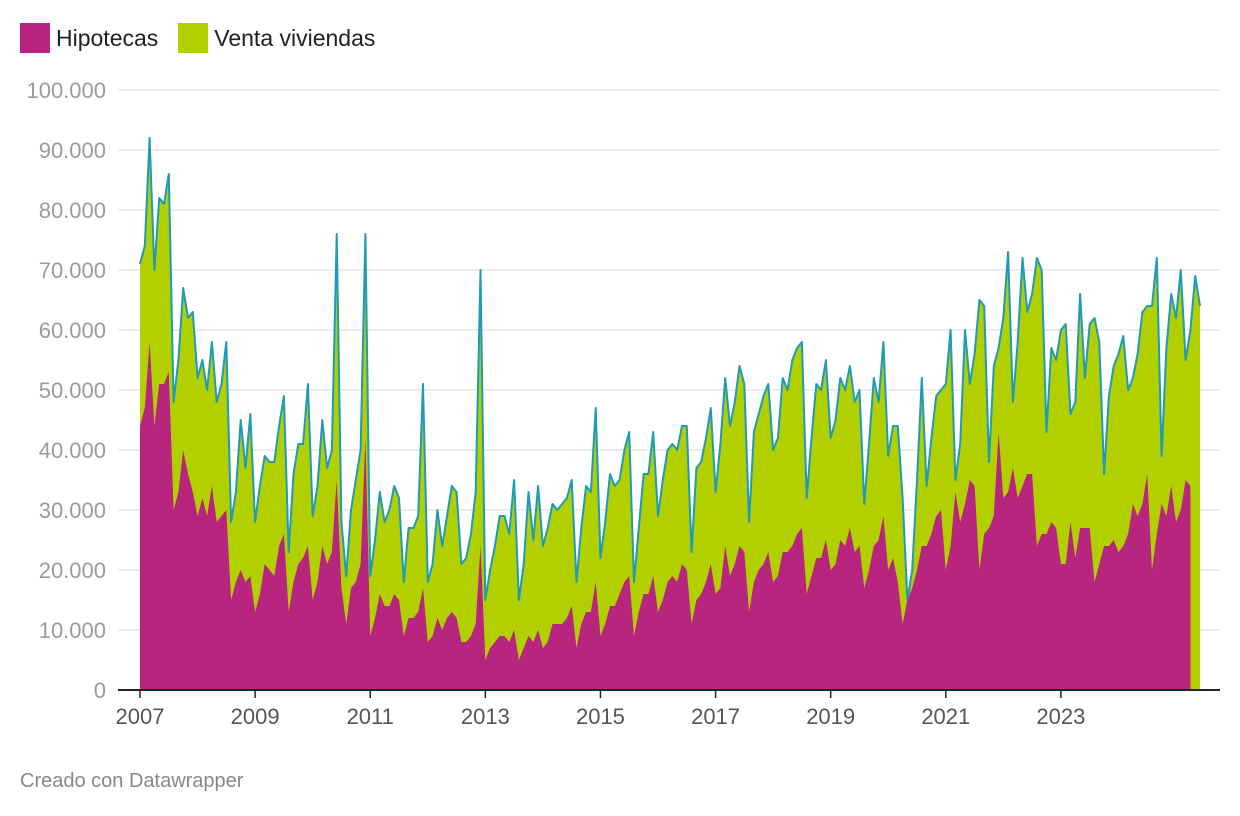 The height and width of the screenshot is (816, 1240). What do you see at coordinates (66, 90) in the screenshot?
I see `y-tick-label: 100.000` at bounding box center [66, 90].